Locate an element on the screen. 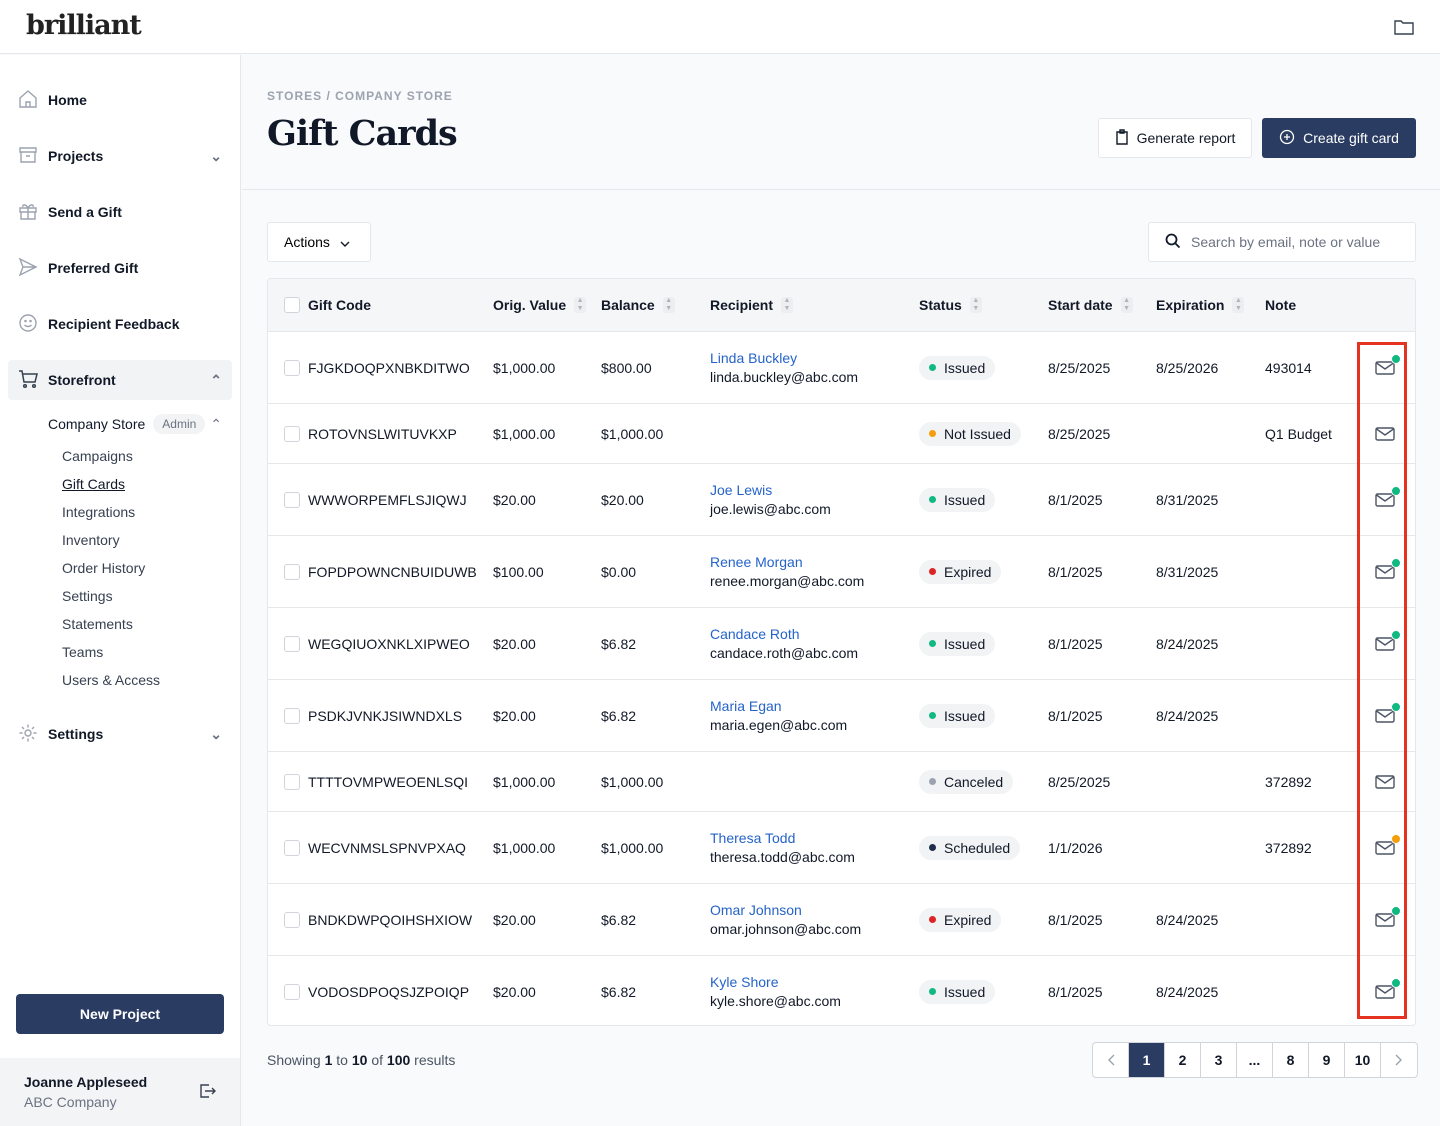  sidebar-link-settings: Settings is located at coordinates (87, 596).